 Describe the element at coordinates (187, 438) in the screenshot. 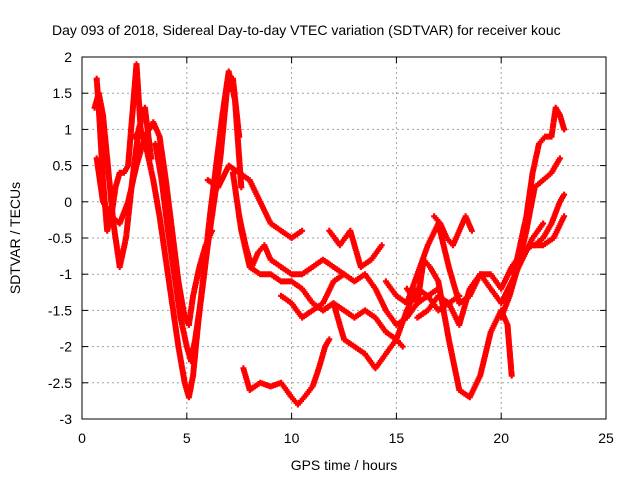

I see `x-tick-label: 5` at that location.